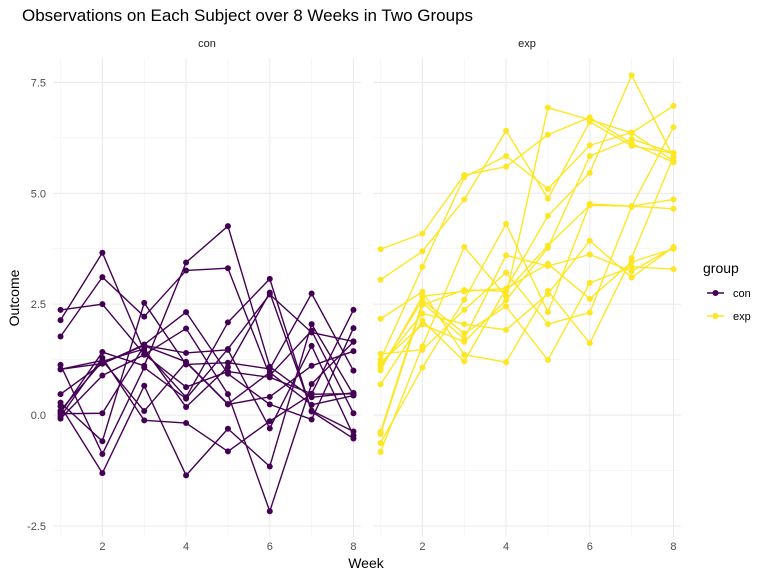 This screenshot has width=768, height=576. Describe the element at coordinates (727, 291) in the screenshot. I see `legend: group con exp` at that location.